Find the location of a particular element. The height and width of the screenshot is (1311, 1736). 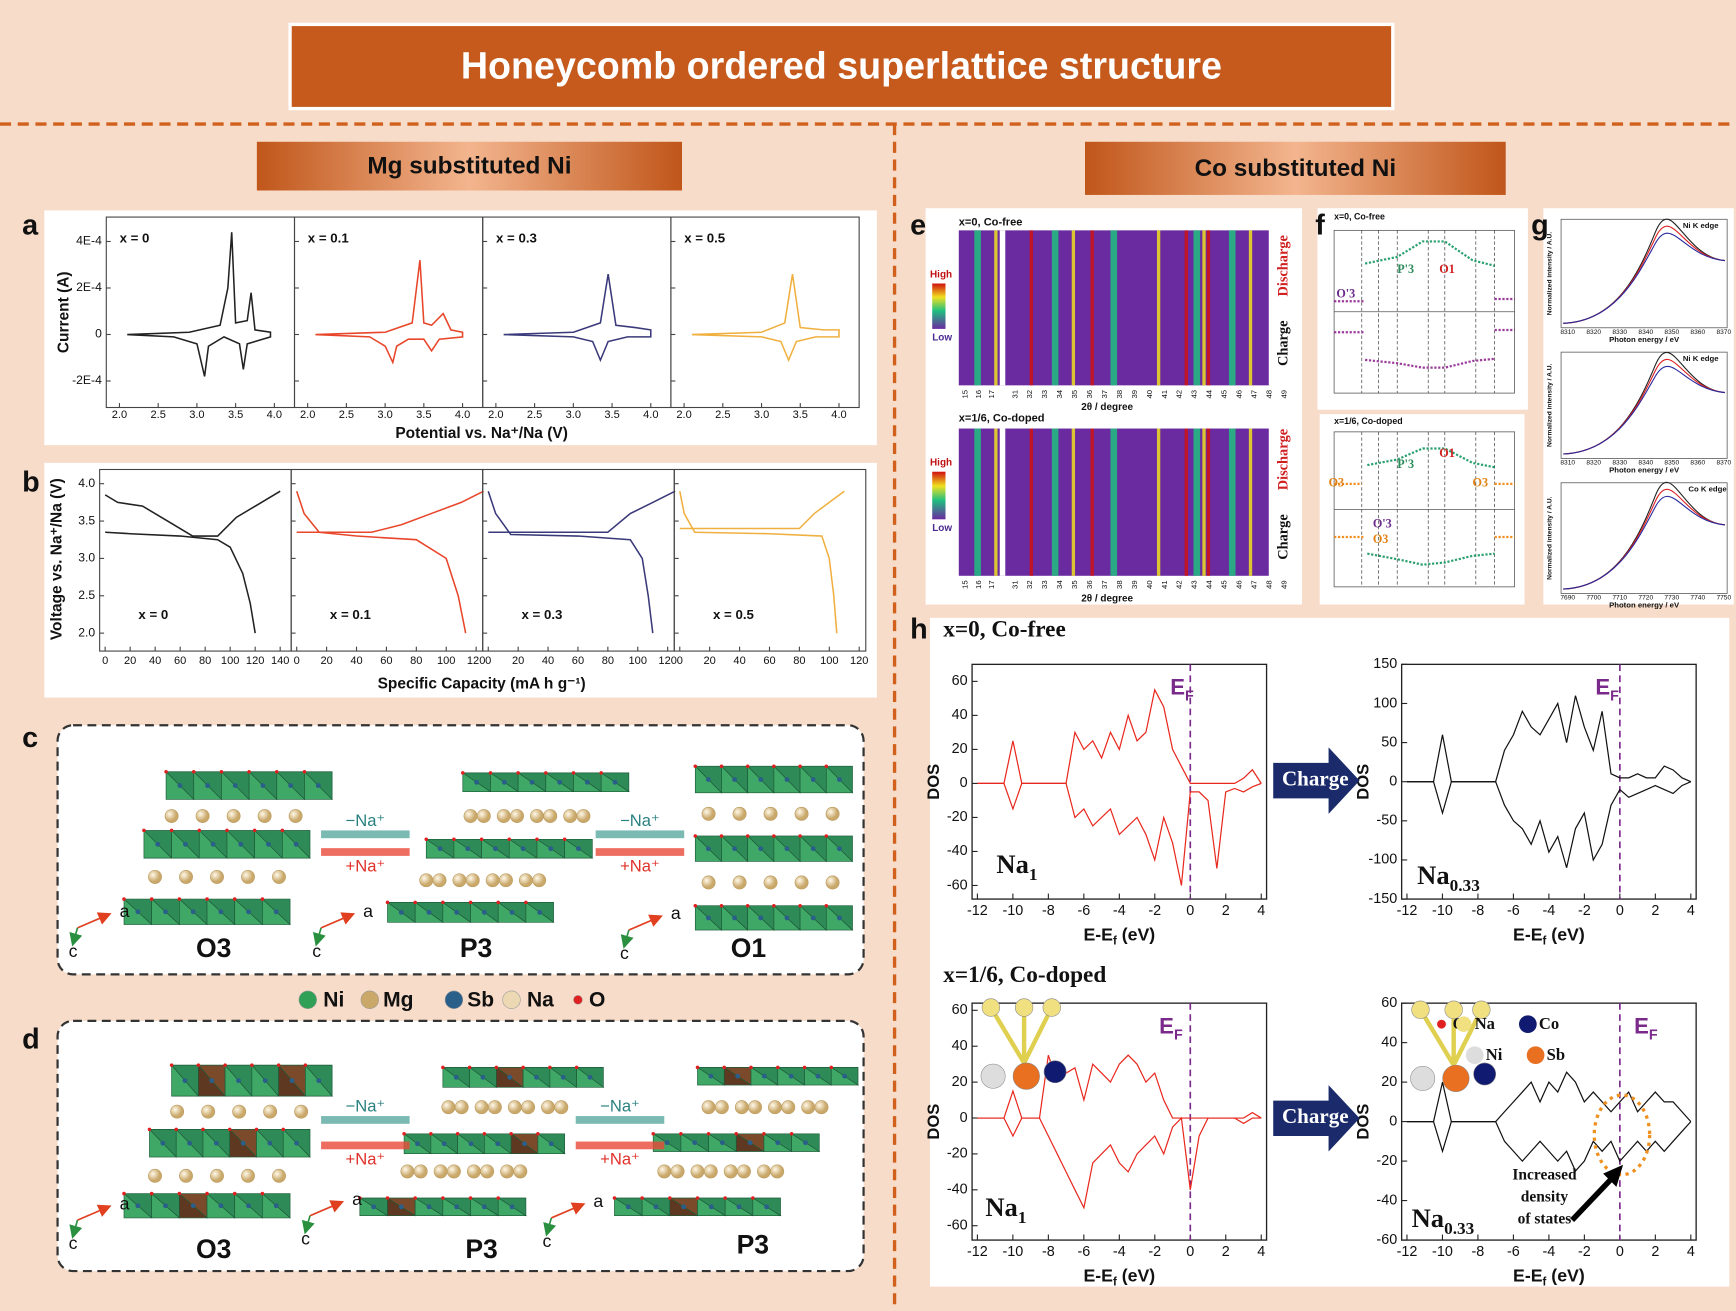

x-tick-label: -4 is located at coordinates (1548, 1252).